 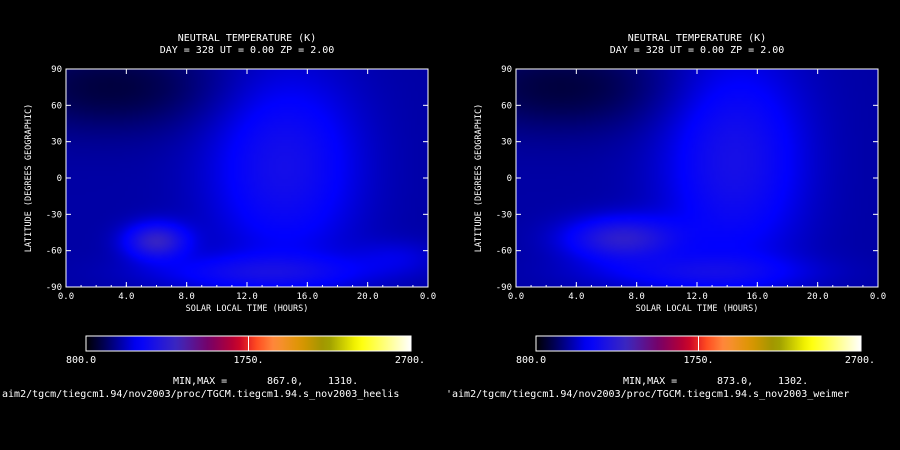 I want to click on min-value: 873.0,, so click(x=735, y=381).